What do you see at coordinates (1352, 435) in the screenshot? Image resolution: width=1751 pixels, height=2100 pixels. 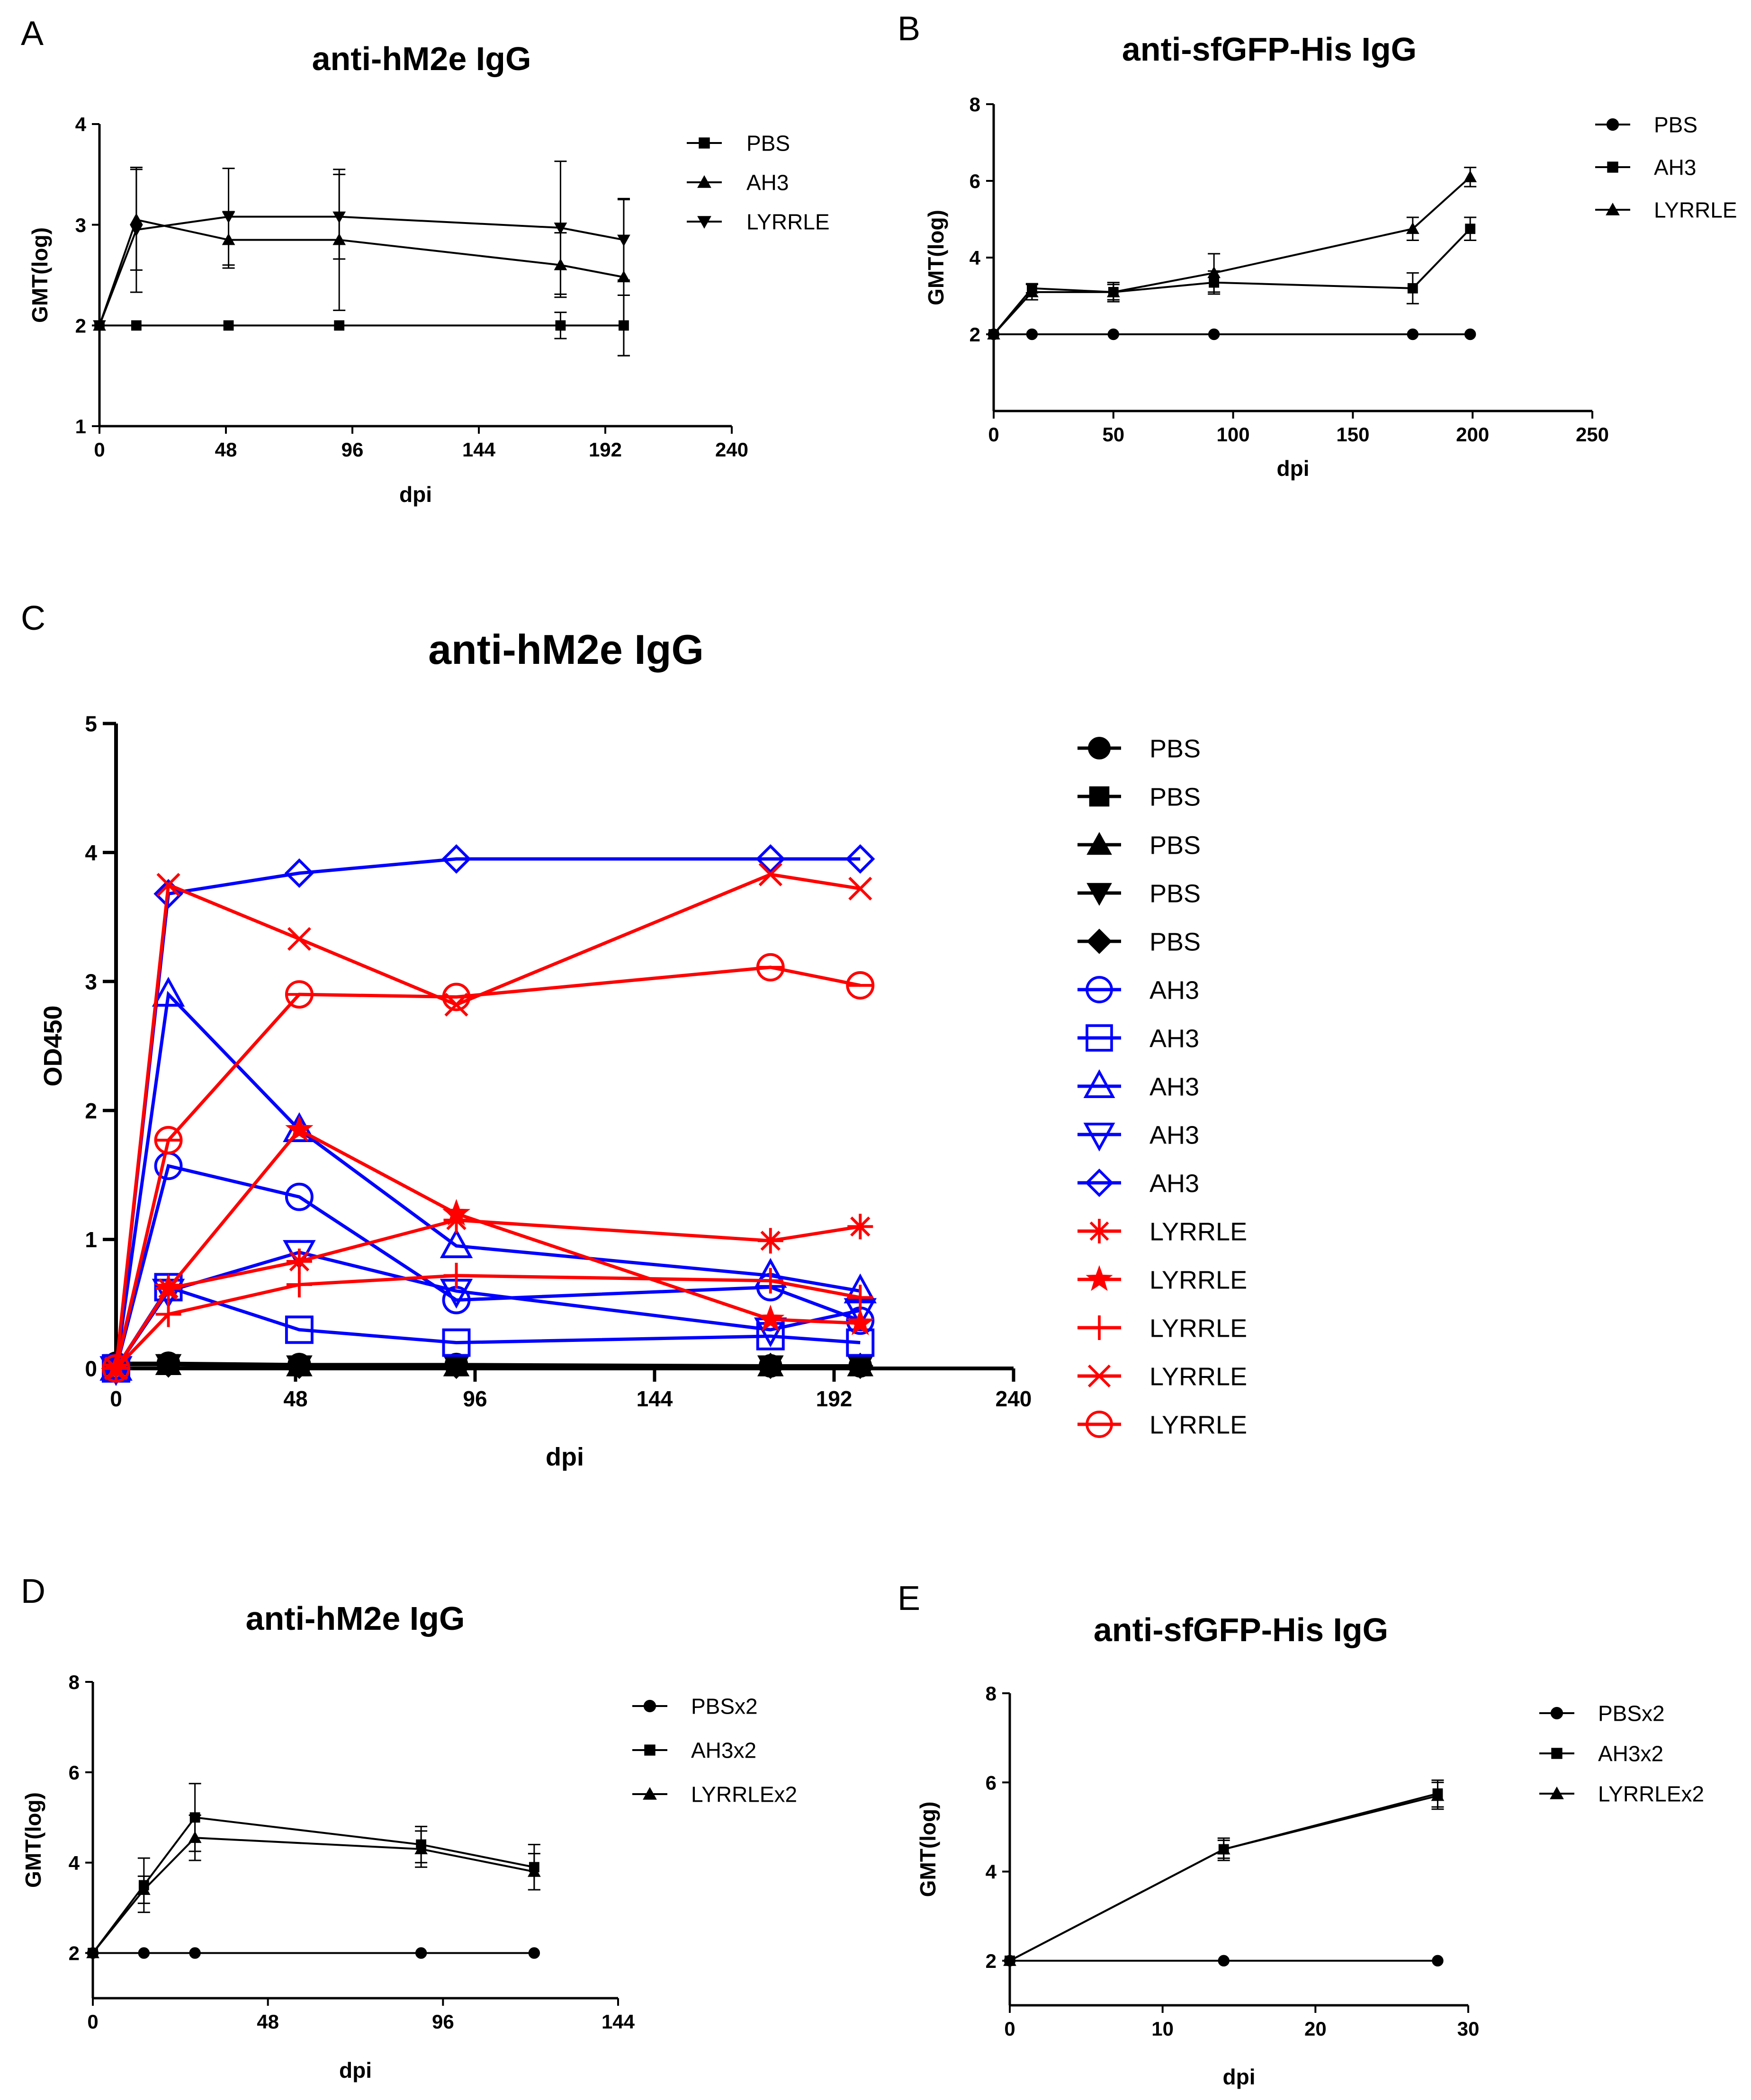 I see `panel-b-x-tick-label: 150` at bounding box center [1352, 435].